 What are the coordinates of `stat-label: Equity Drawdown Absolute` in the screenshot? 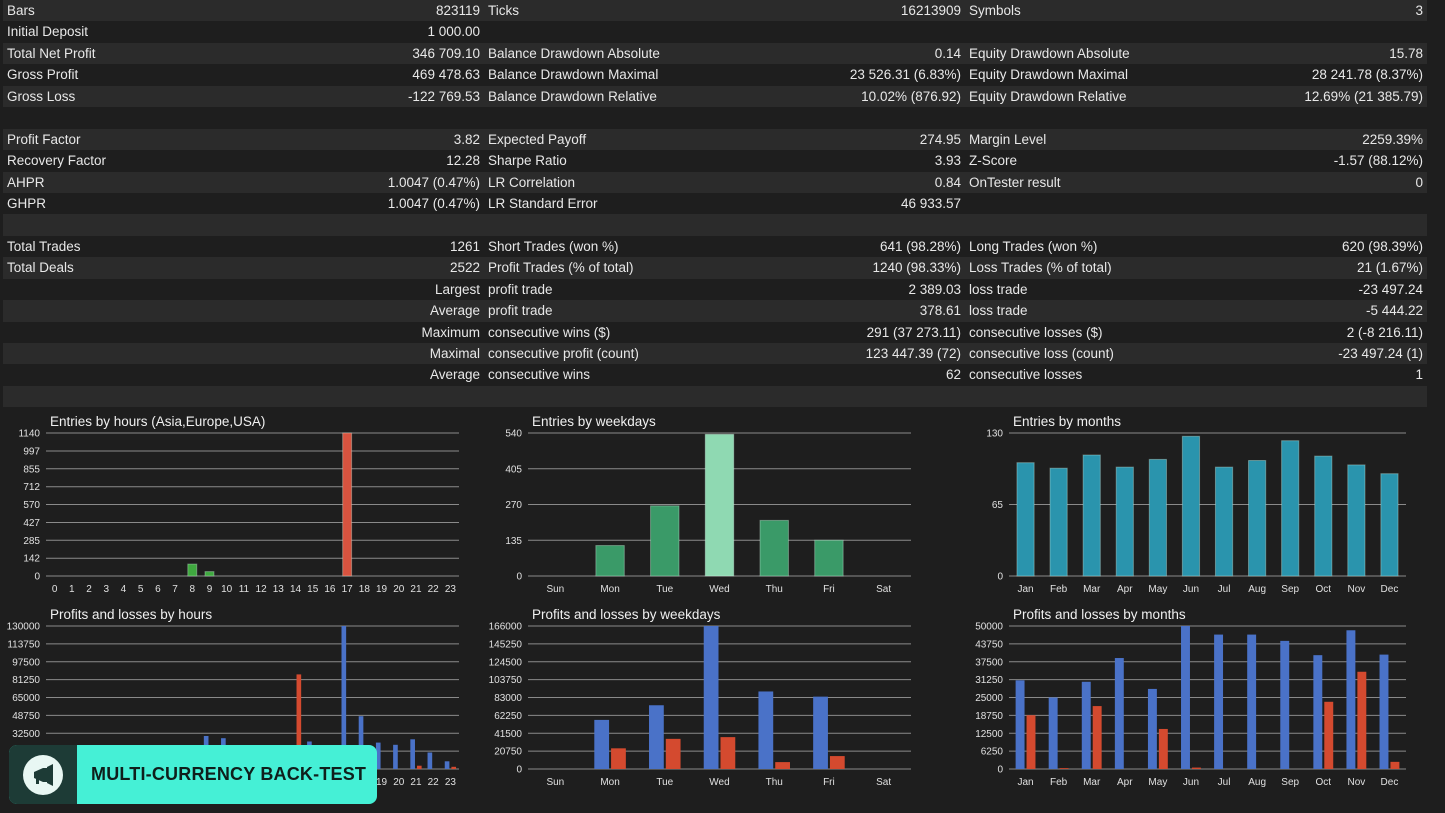 It's located at (1049, 53).